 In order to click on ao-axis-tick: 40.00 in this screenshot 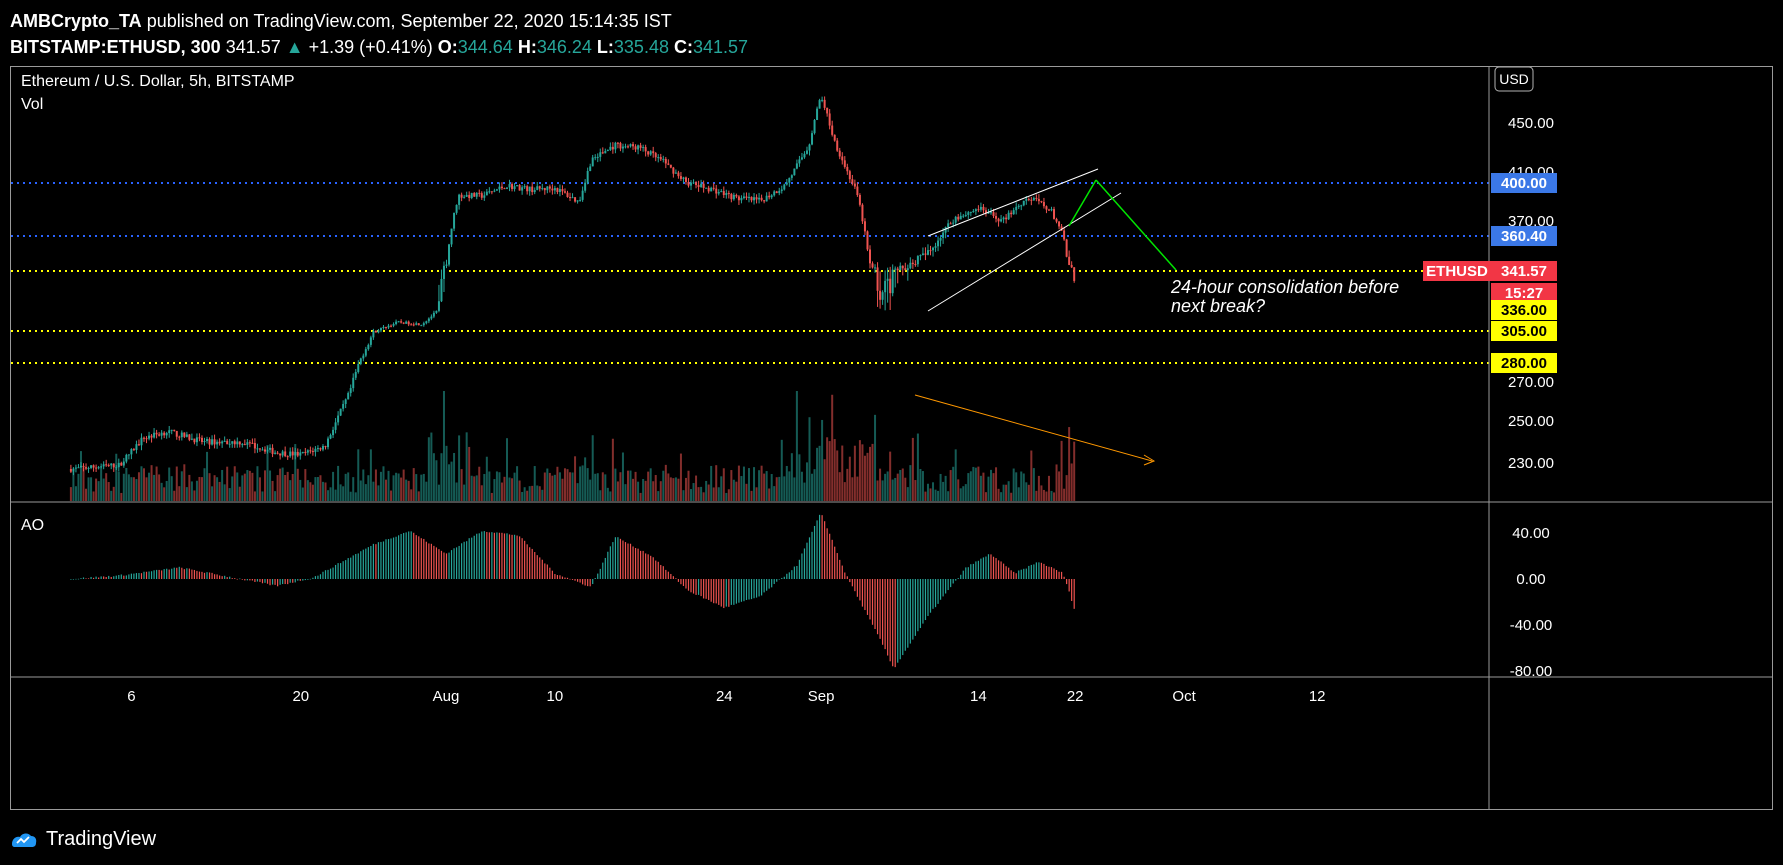, I will do `click(1531, 533)`.